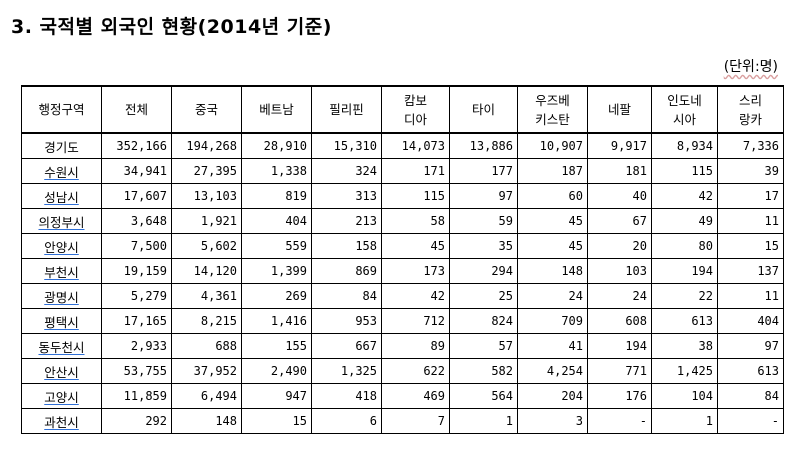 This screenshot has height=450, width=800. Describe the element at coordinates (750, 371) in the screenshot. I see `value-cell: 613` at that location.